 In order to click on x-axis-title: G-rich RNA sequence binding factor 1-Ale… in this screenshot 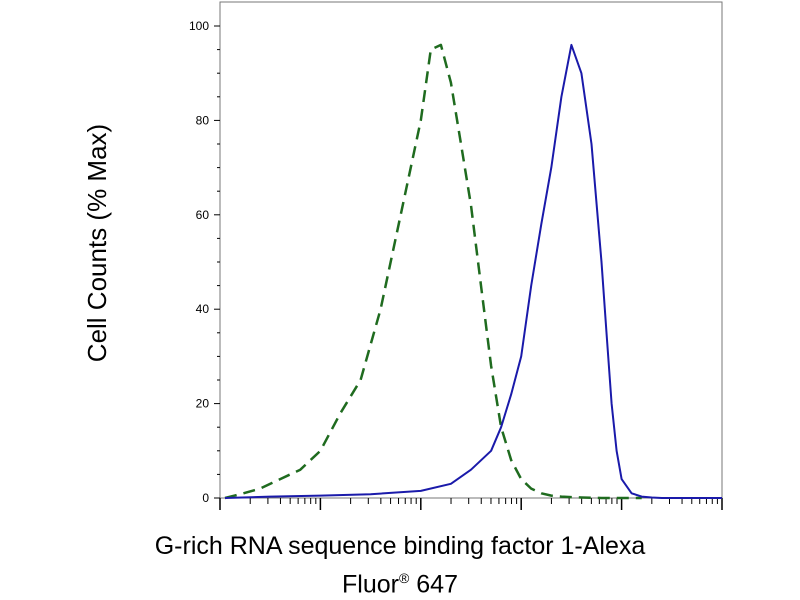, I will do `click(400, 565)`.